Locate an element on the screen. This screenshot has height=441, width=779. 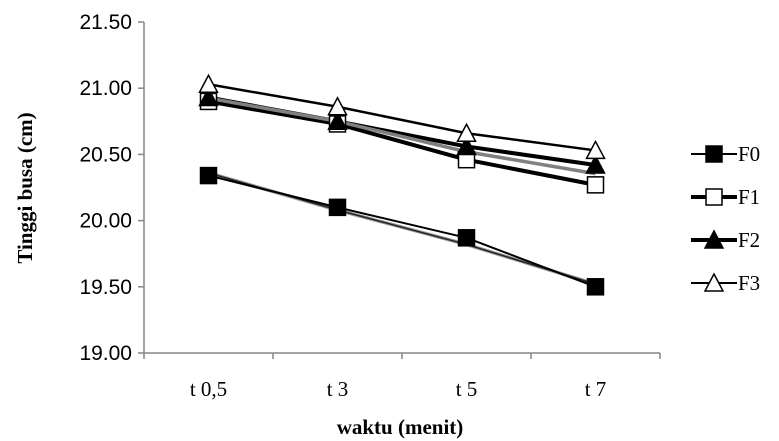
legend-label-f1: F1 is located at coordinates (749, 197).